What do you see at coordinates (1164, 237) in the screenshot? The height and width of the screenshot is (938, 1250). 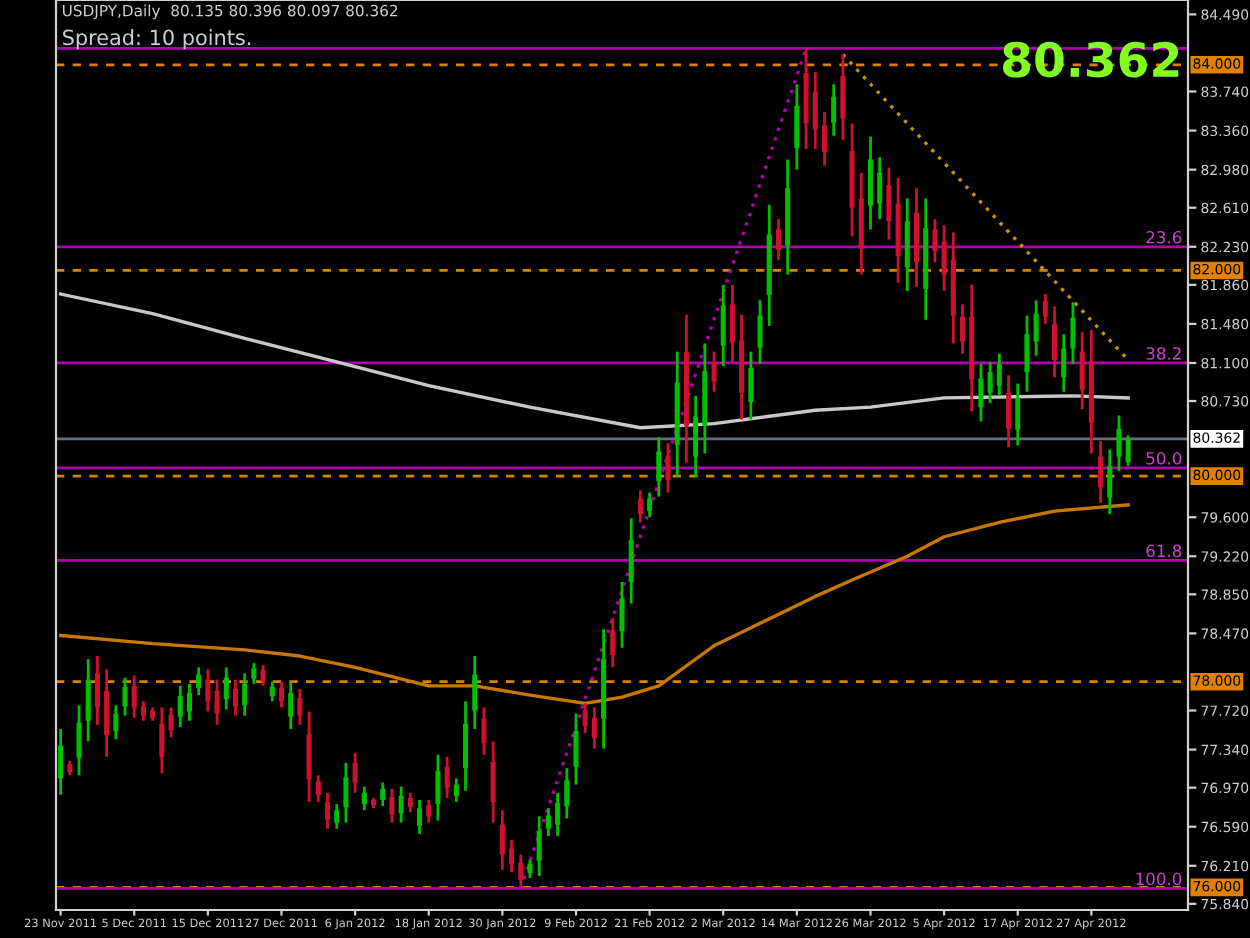 I see `annotation: 23.6` at bounding box center [1164, 237].